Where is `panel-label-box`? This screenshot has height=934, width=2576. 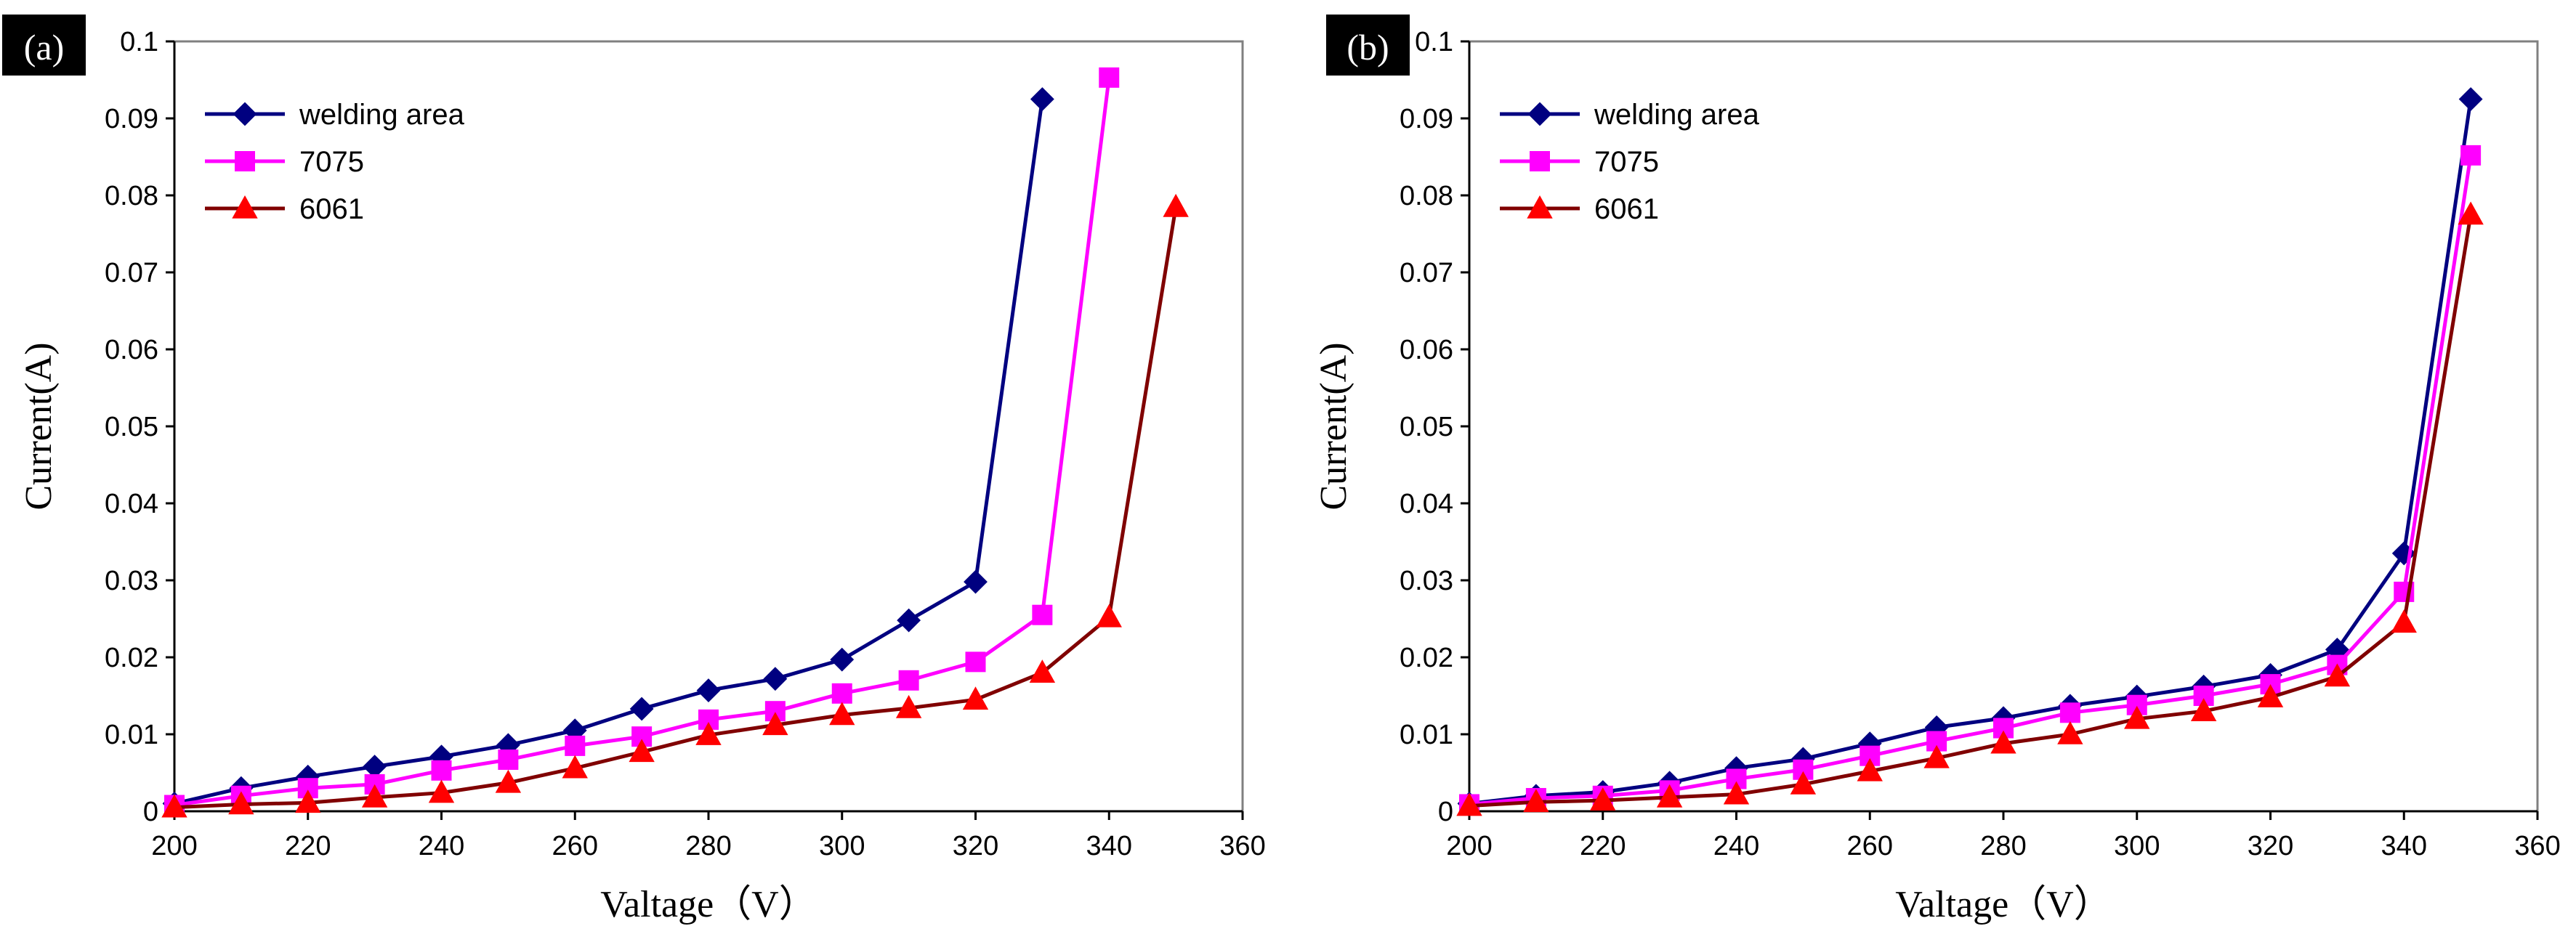
panel-label-box is located at coordinates (44, 45).